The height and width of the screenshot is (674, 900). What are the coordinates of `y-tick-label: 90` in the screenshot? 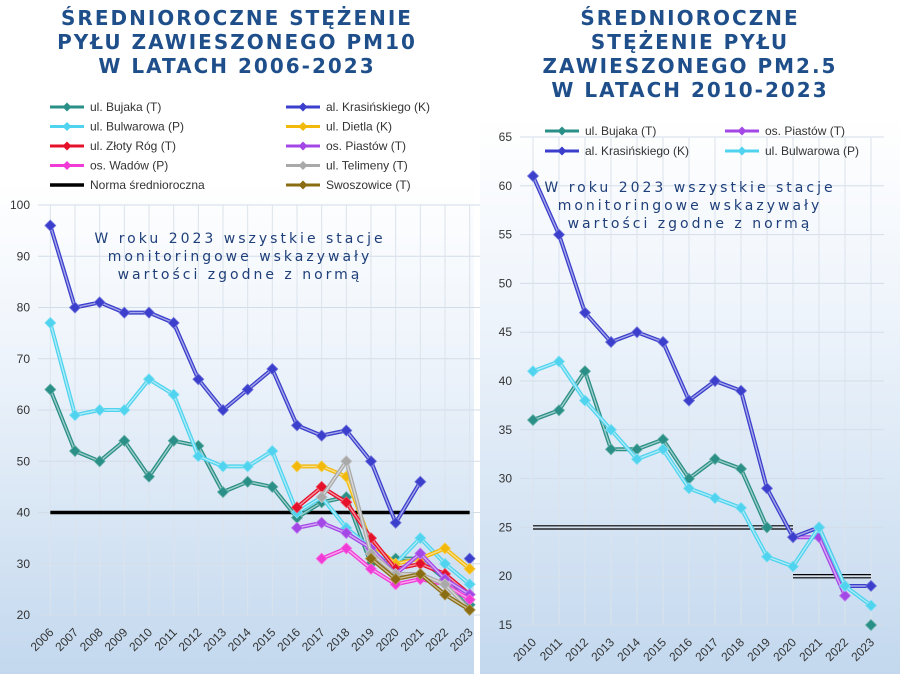 It's located at (24, 256).